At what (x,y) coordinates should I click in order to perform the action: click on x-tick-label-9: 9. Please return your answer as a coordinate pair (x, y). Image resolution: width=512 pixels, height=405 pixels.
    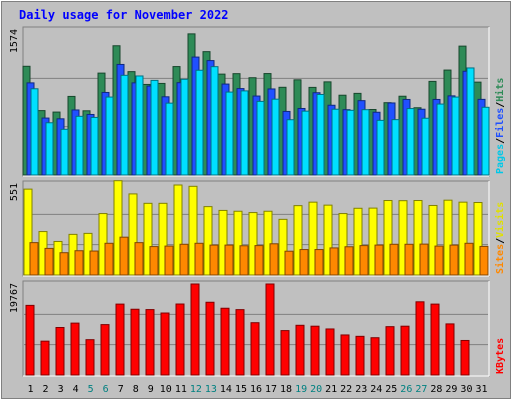
    Looking at the image, I should click on (151, 389).